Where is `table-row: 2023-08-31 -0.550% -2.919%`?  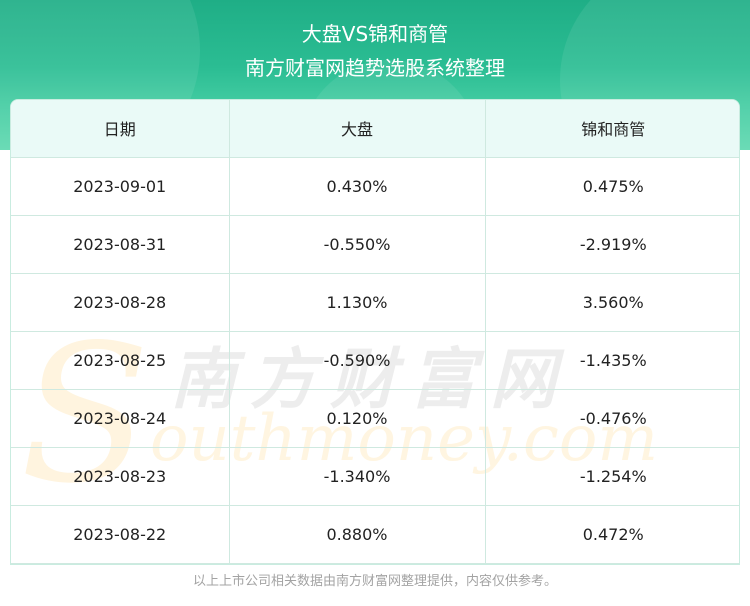 table-row: 2023-08-31 -0.550% -2.919% is located at coordinates (375, 244).